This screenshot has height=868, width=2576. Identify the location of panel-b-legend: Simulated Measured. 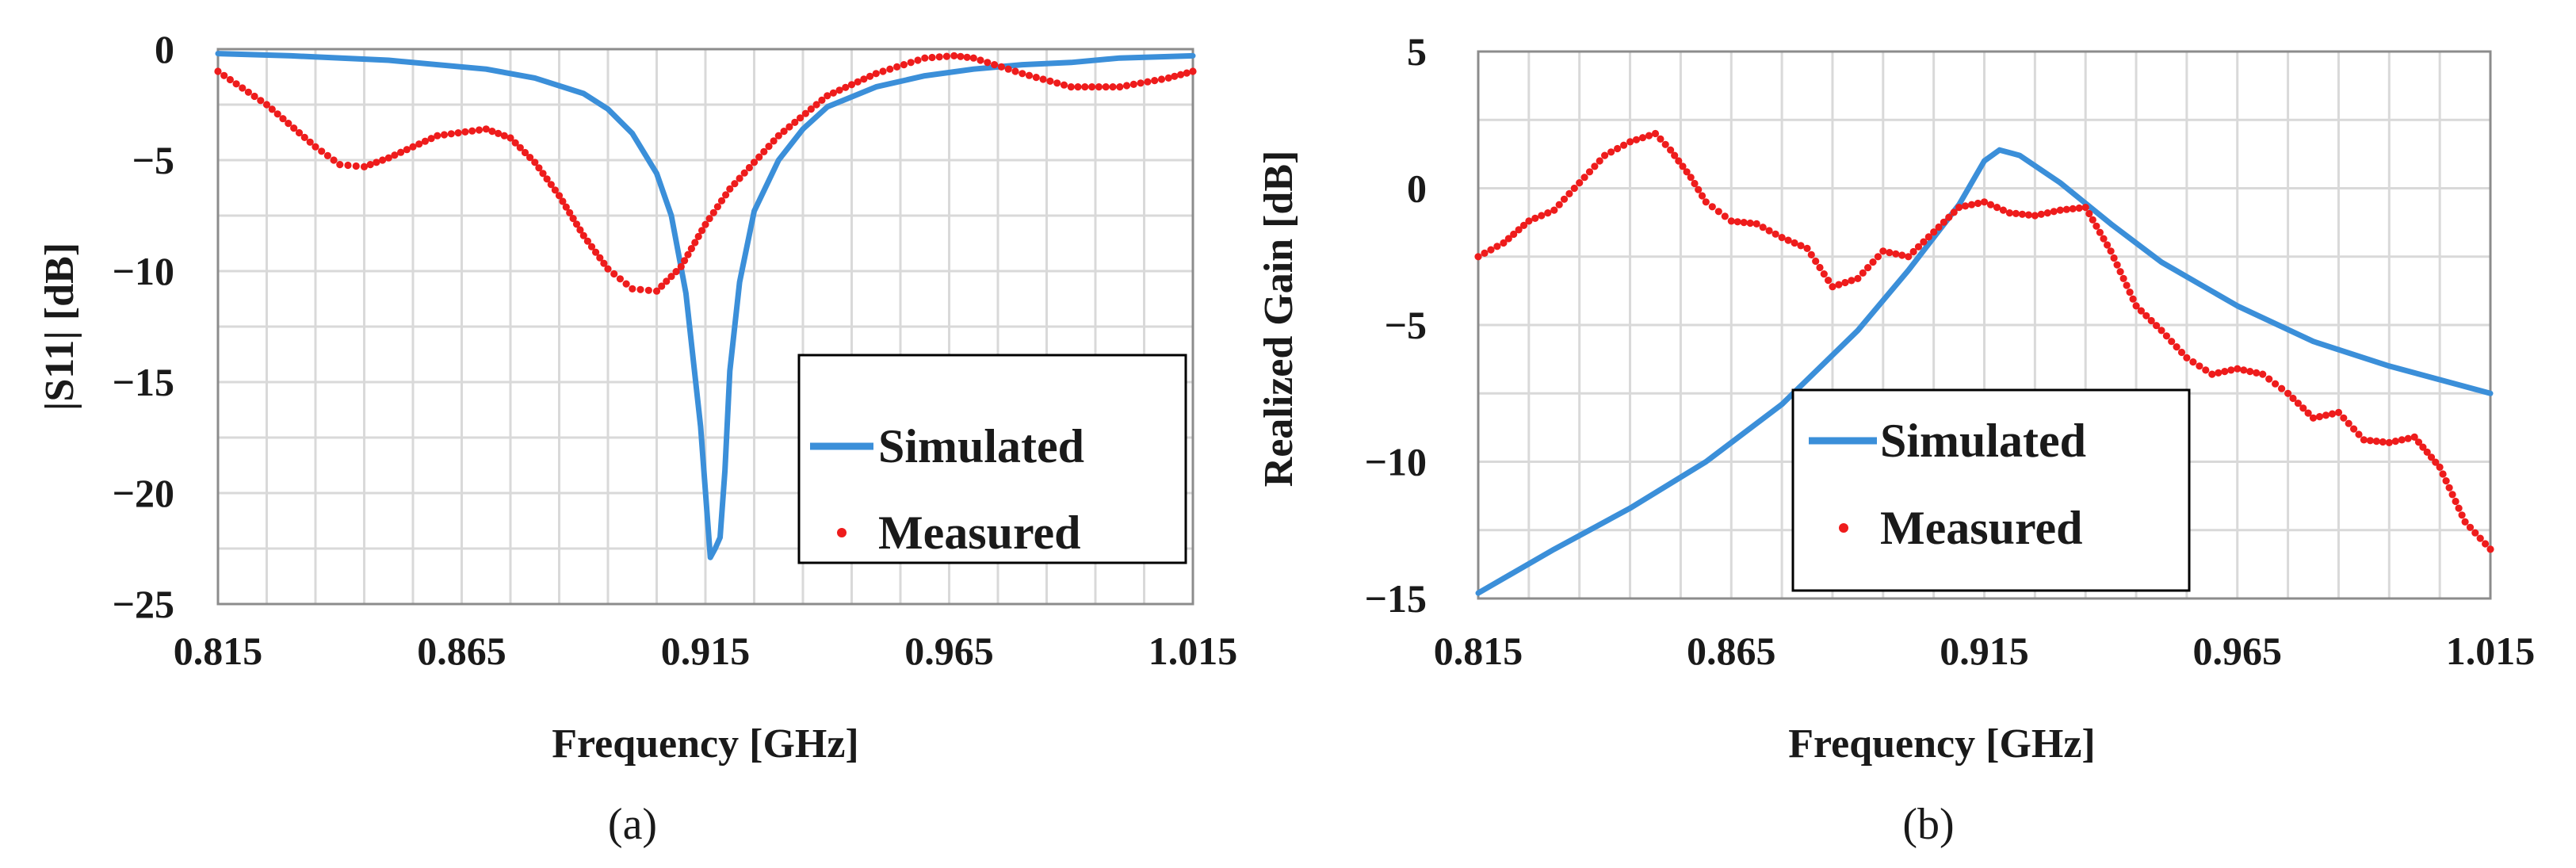
(1991, 490).